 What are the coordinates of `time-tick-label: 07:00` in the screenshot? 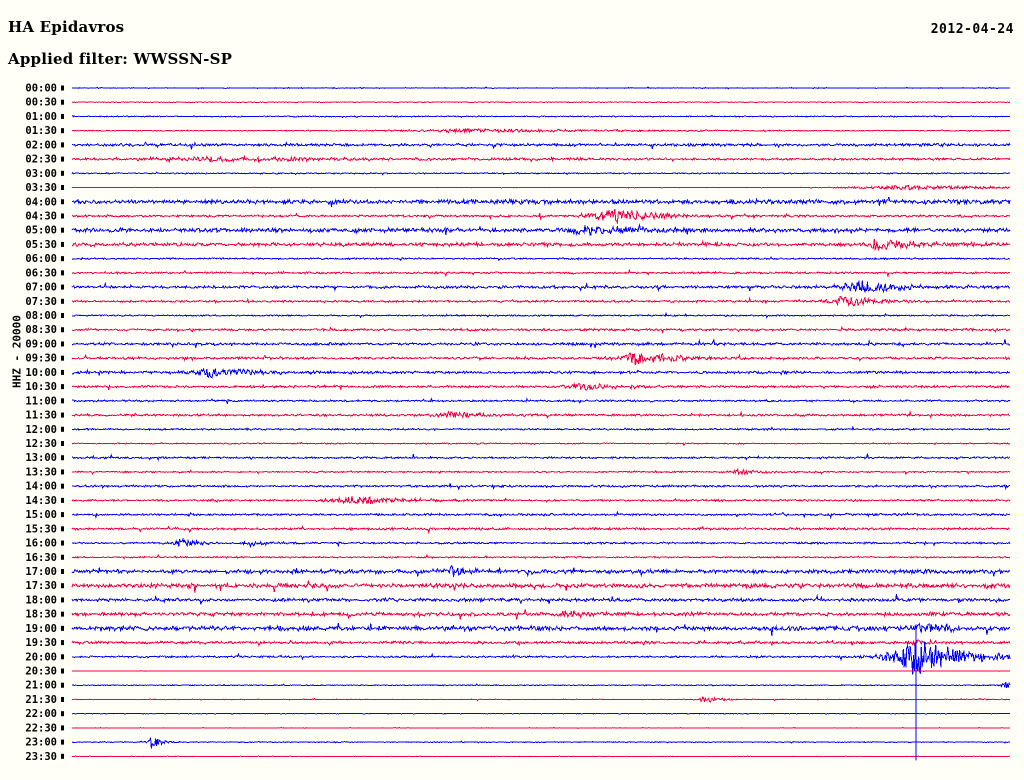 It's located at (41, 288).